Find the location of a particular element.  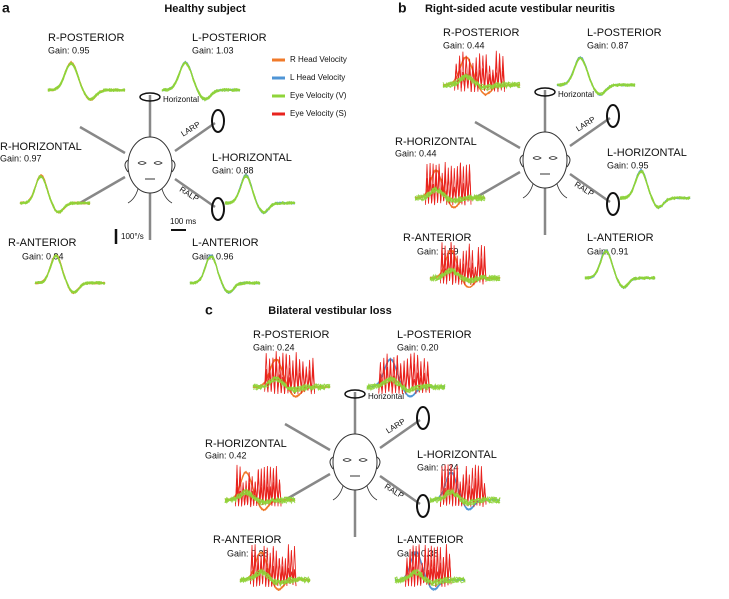

gain-label: Gain: 0.44 is located at coordinates (416, 153).